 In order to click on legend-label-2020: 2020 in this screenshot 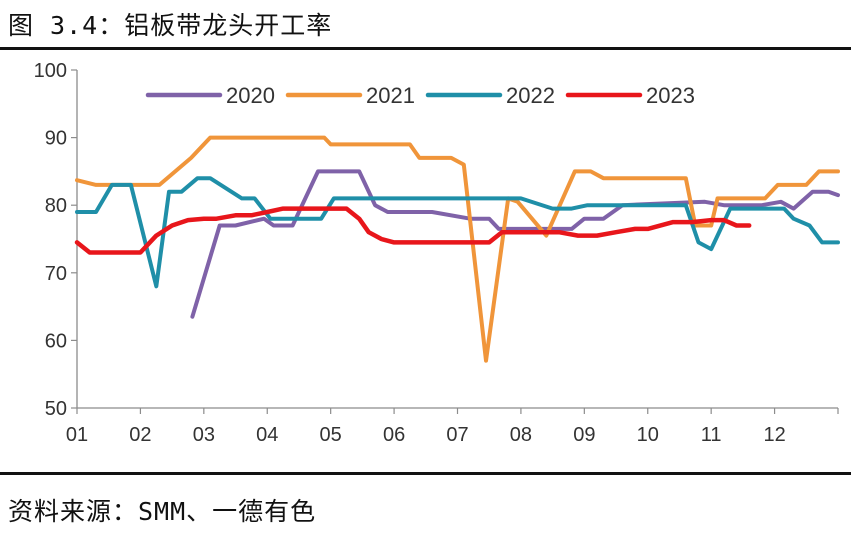, I will do `click(250, 95)`.